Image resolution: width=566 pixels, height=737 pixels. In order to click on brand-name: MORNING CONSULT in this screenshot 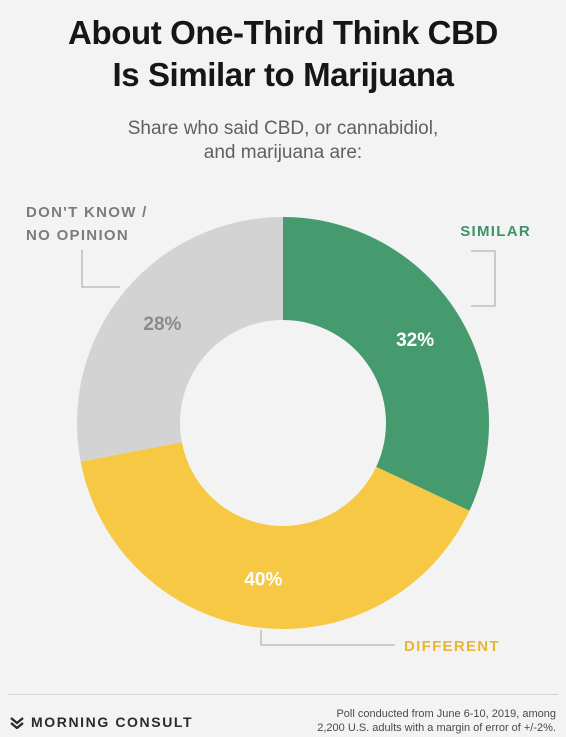, I will do `click(112, 722)`.